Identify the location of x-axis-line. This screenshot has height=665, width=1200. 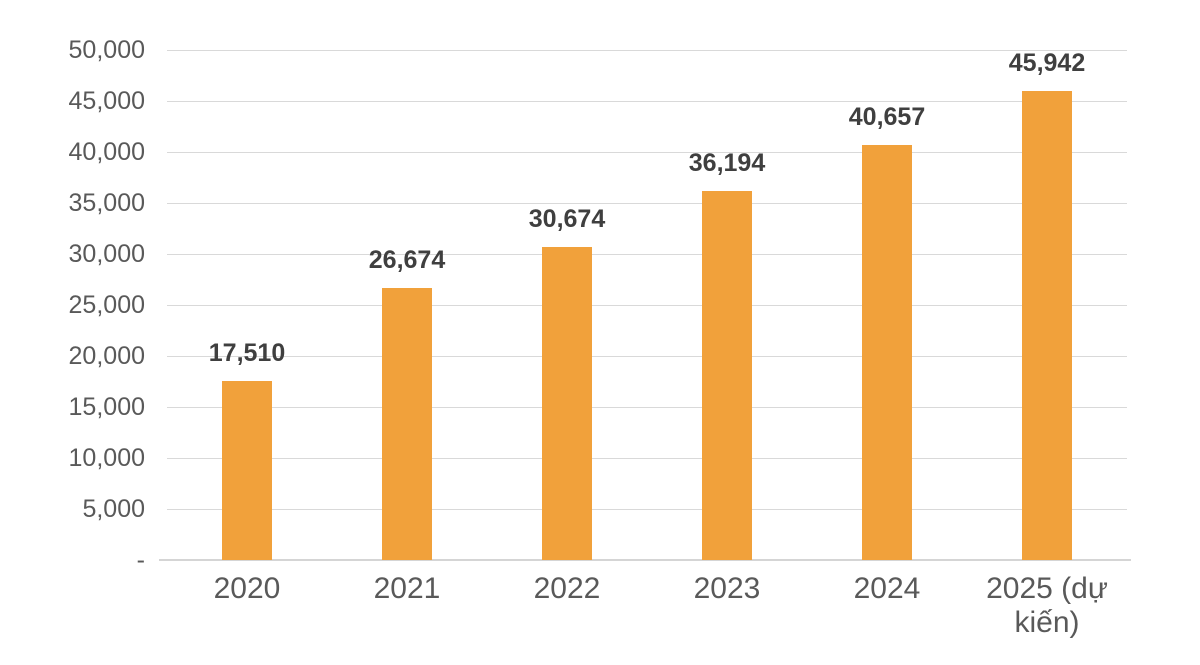
(645, 560).